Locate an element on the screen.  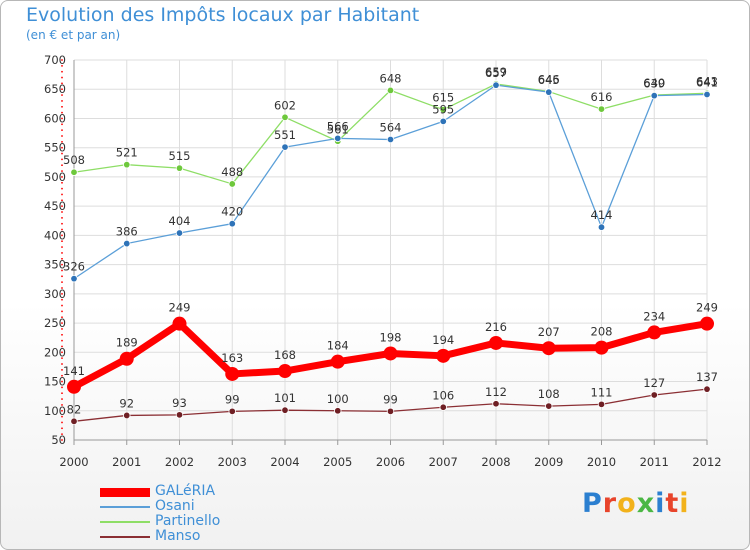
legend-label: Manso is located at coordinates (178, 536).